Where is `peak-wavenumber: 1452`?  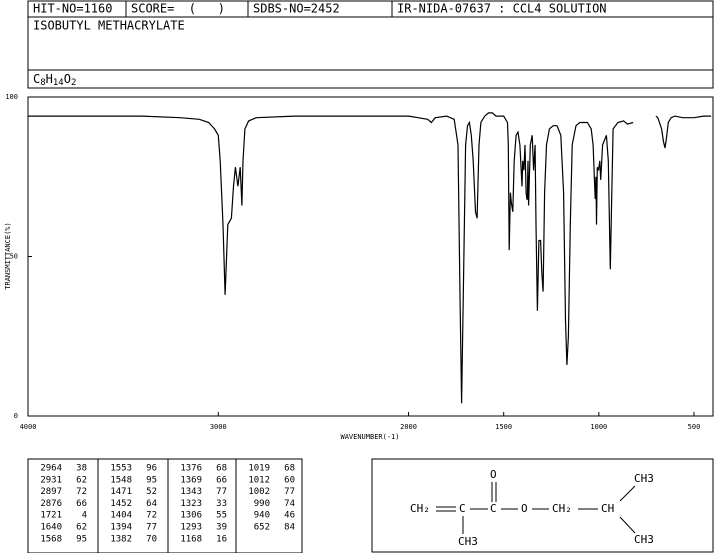 peak-wavenumber: 1452 is located at coordinates (121, 504).